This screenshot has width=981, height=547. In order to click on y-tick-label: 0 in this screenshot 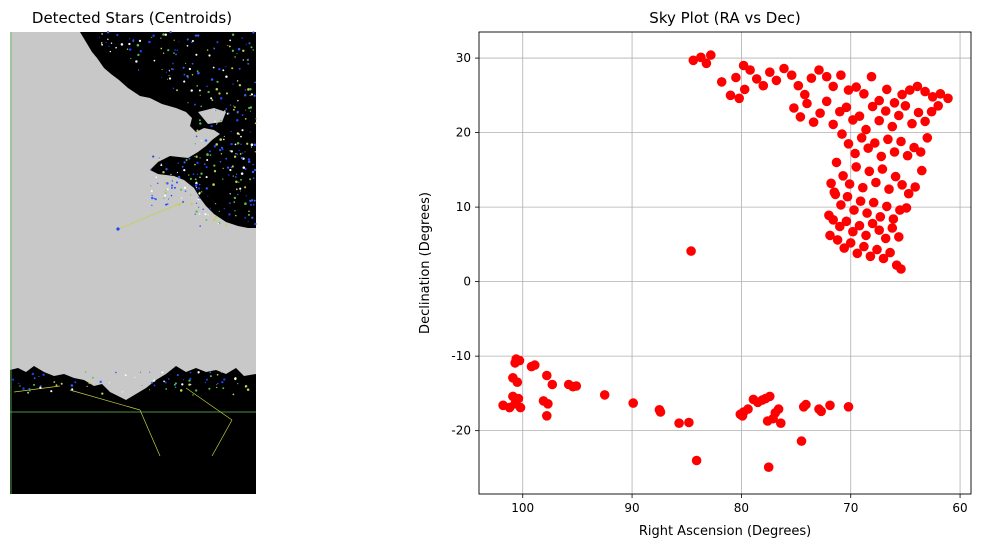, I will do `click(467, 282)`.